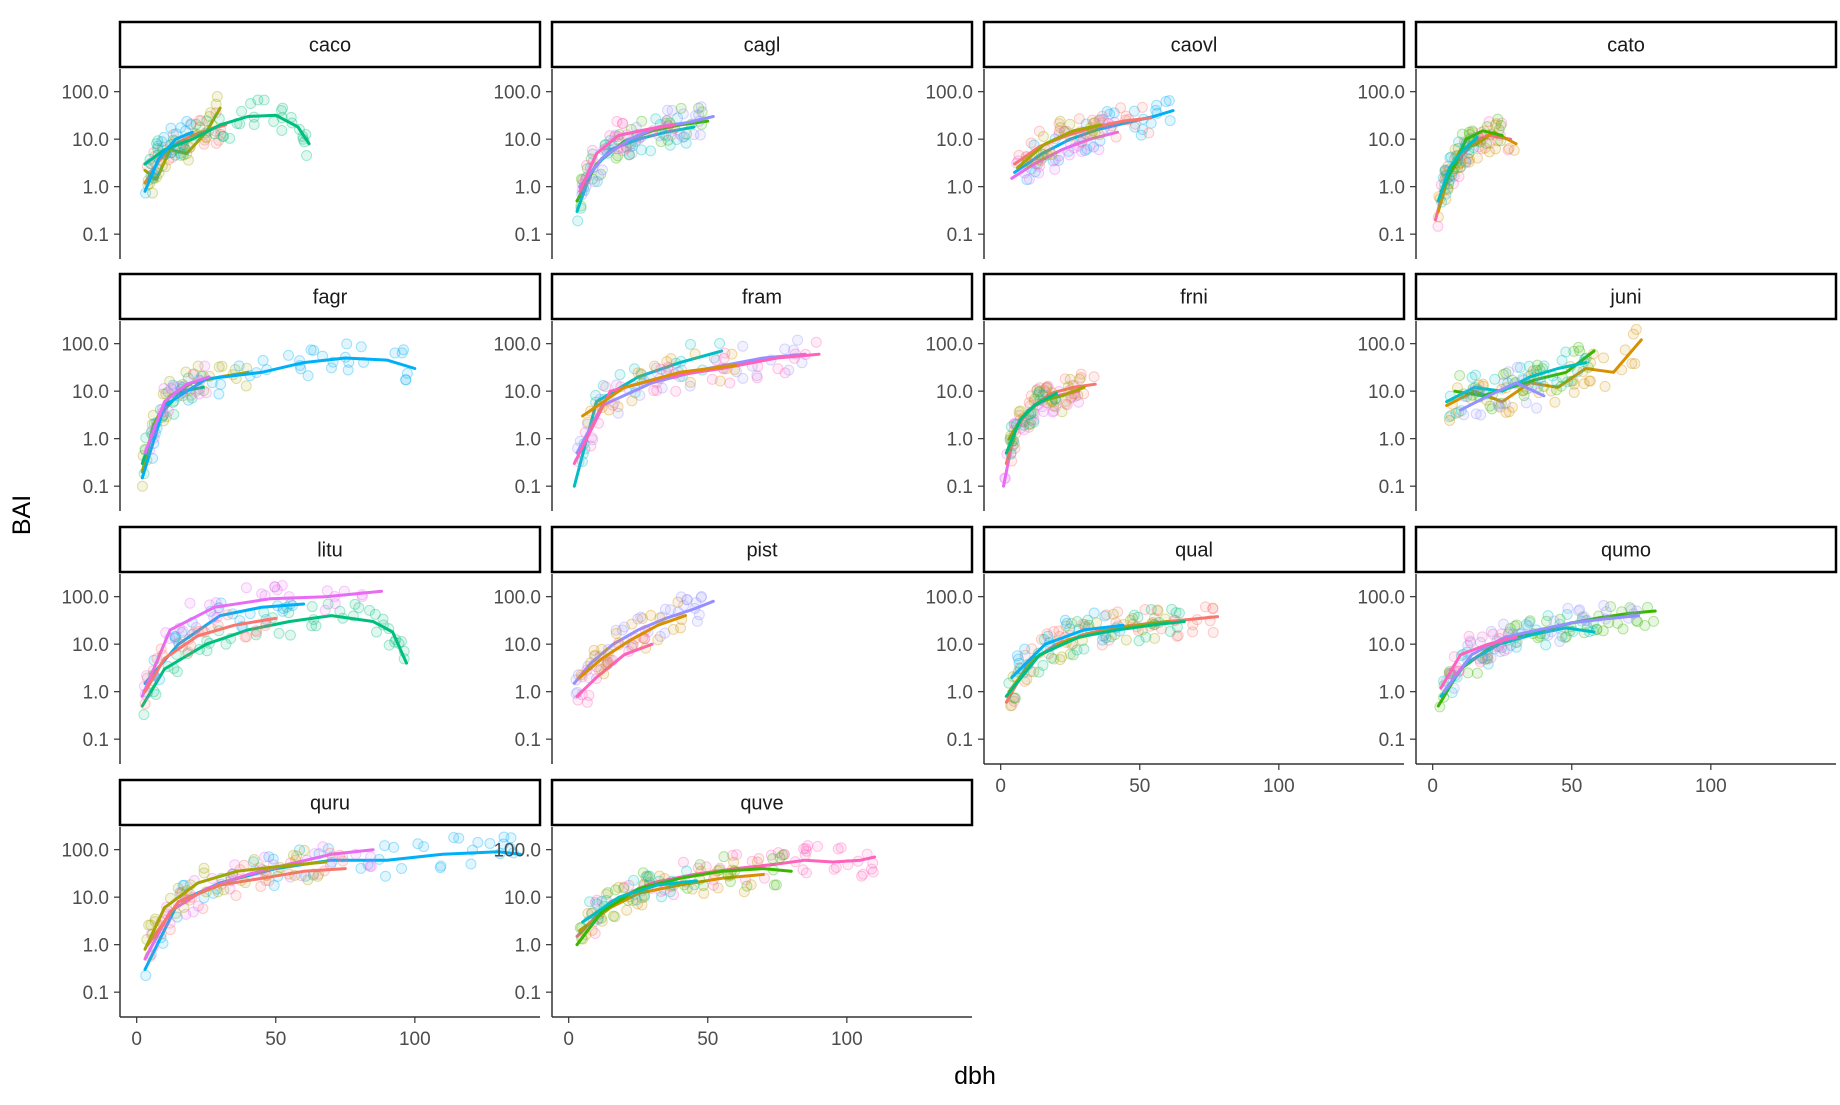 The width and height of the screenshot is (1840, 1105). I want to click on data-layer, so click(726, 893).